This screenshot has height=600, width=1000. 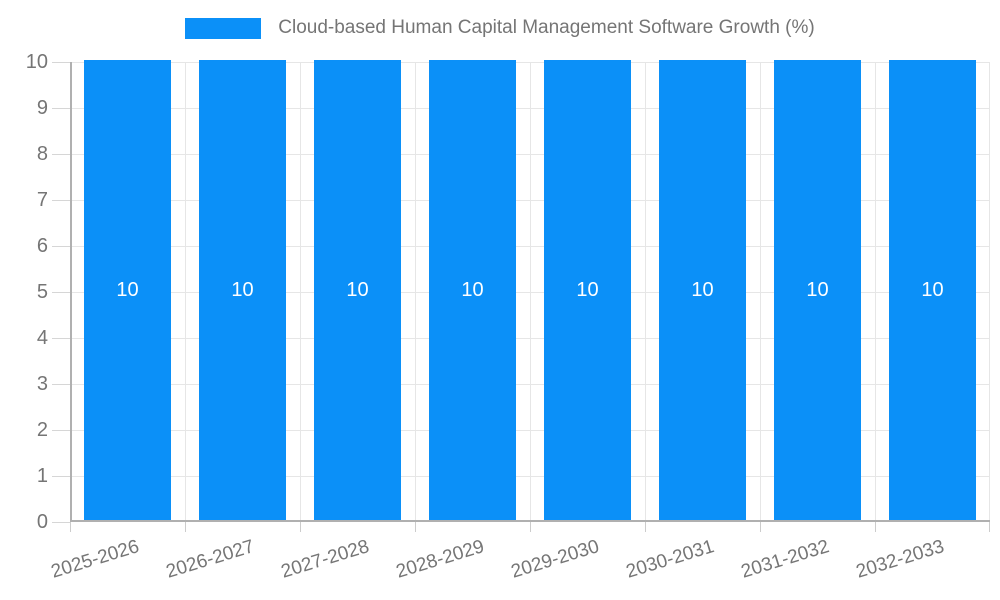 What do you see at coordinates (42, 108) in the screenshot?
I see `y-tick-label: 9` at bounding box center [42, 108].